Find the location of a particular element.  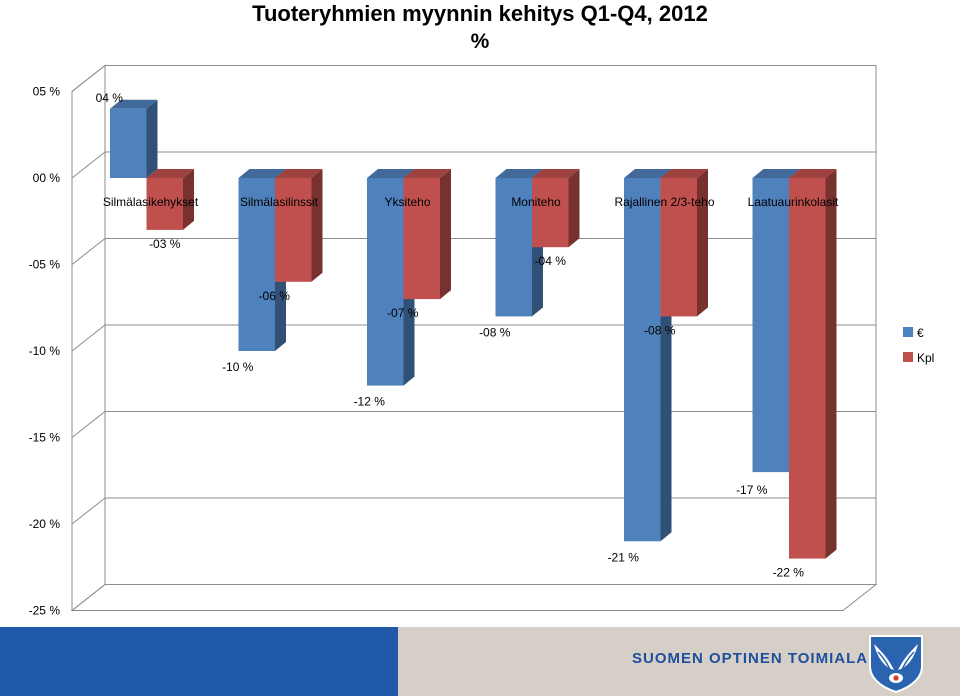

data-label: -21 % is located at coordinates (624, 557).